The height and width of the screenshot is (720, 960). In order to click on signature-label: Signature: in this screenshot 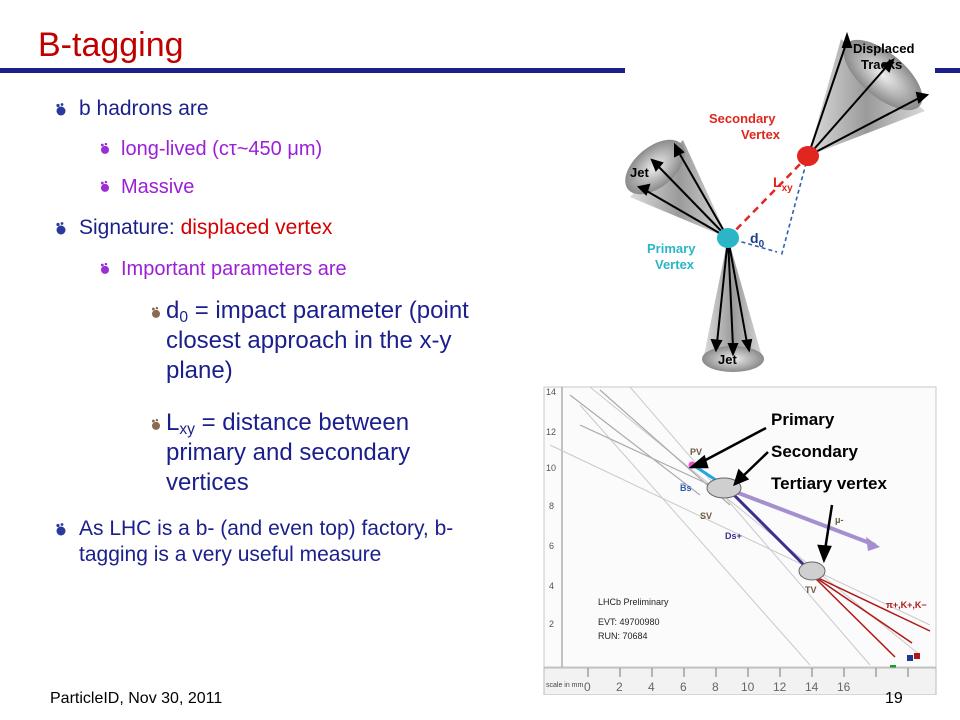, I will do `click(130, 227)`.